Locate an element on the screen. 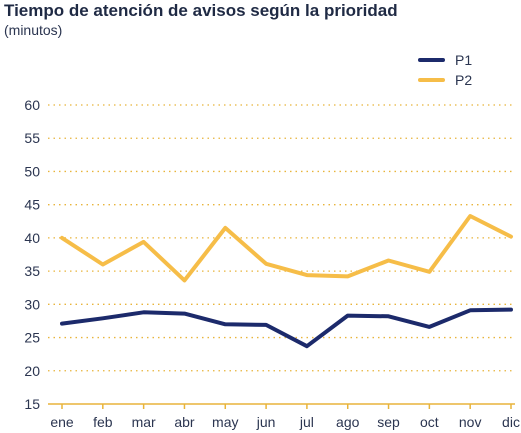  x-tick-label: ago is located at coordinates (348, 422).